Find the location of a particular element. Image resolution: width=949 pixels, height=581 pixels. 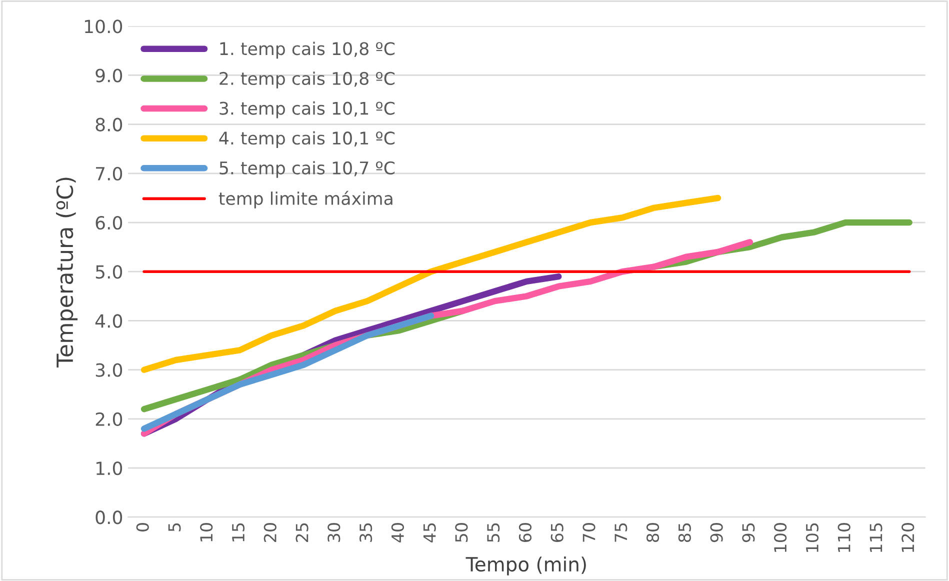

y-tick-label: 2.0 is located at coordinates (109, 419).